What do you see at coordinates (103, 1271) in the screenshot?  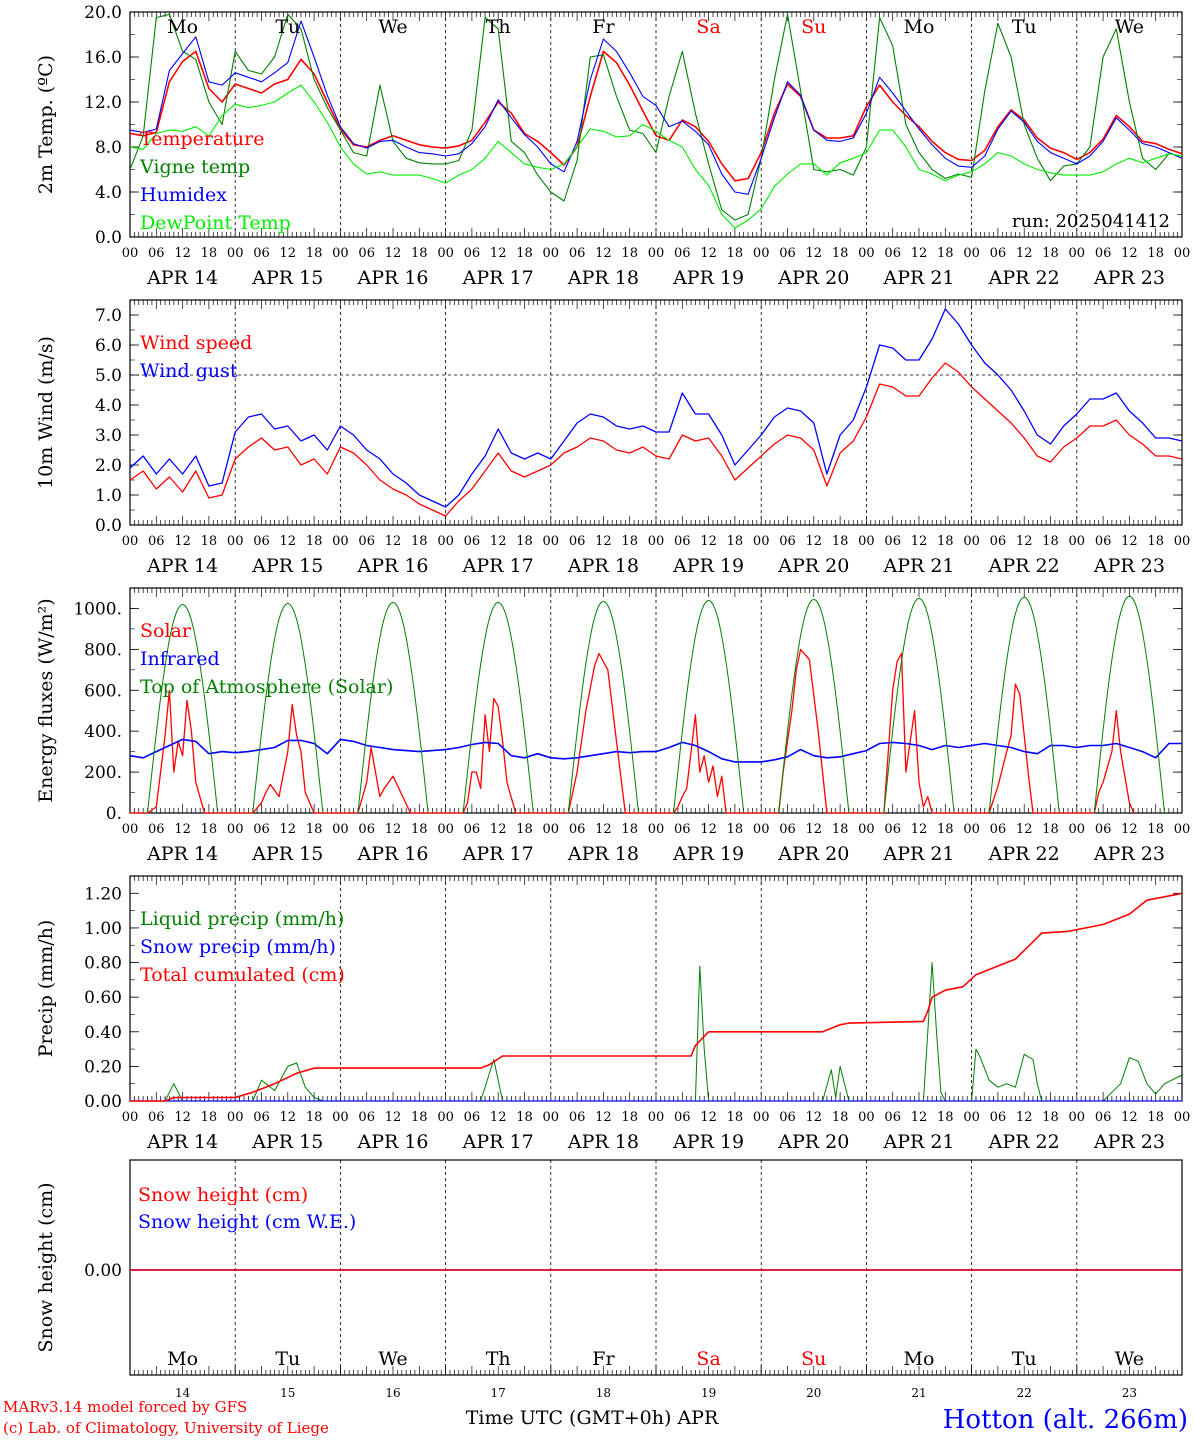 I see `y-tick-label: 0.00` at bounding box center [103, 1271].